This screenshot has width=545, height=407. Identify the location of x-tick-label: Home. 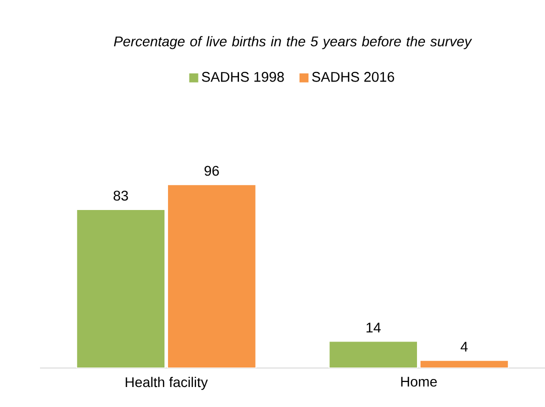
(419, 381).